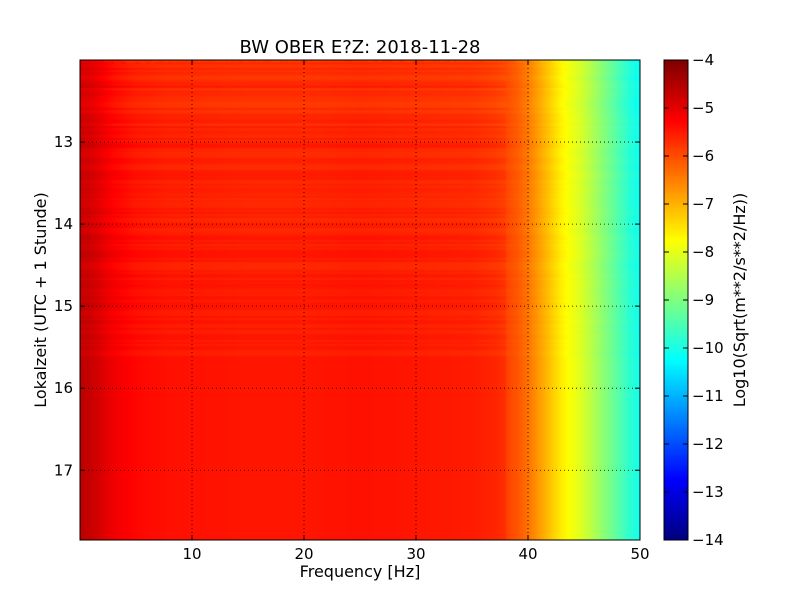 Image resolution: width=800 pixels, height=600 pixels. I want to click on y-tick-label: 15, so click(63, 306).